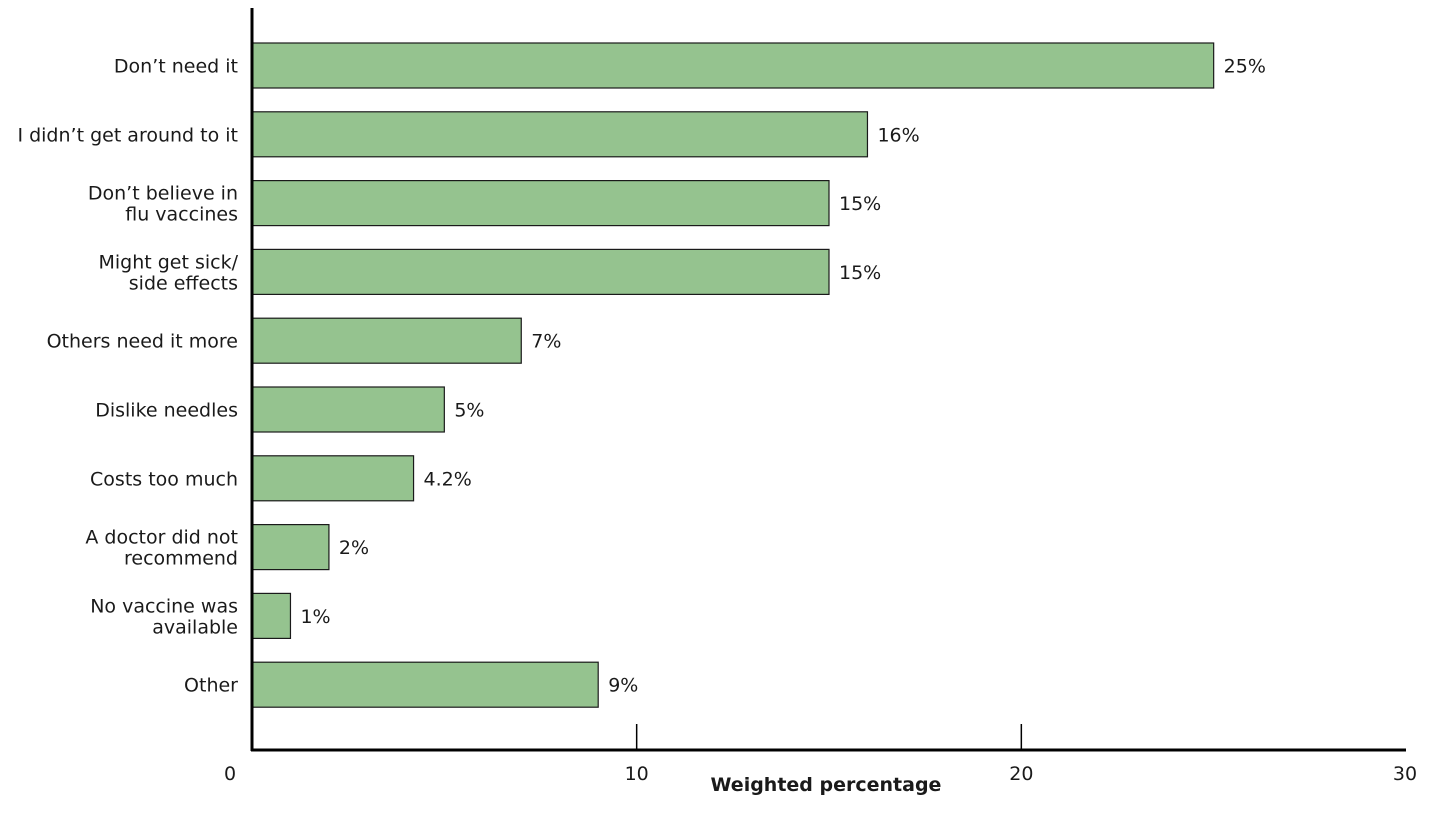 The image size is (1435, 824). I want to click on data-label: 4.2%, so click(448, 479).